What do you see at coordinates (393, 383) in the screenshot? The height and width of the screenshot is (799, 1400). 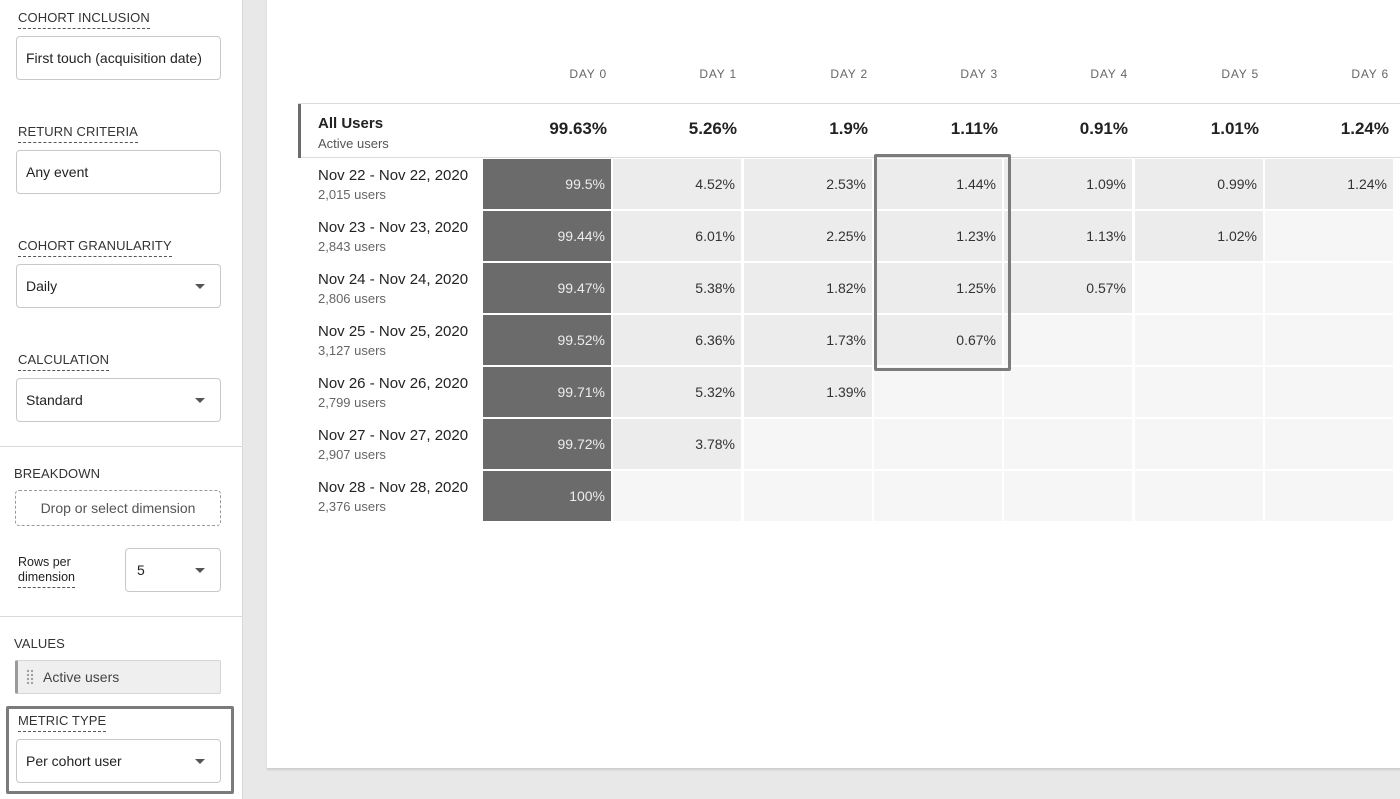 I see `cohort-date-range: Nov 26 - Nov 26, 2020` at bounding box center [393, 383].